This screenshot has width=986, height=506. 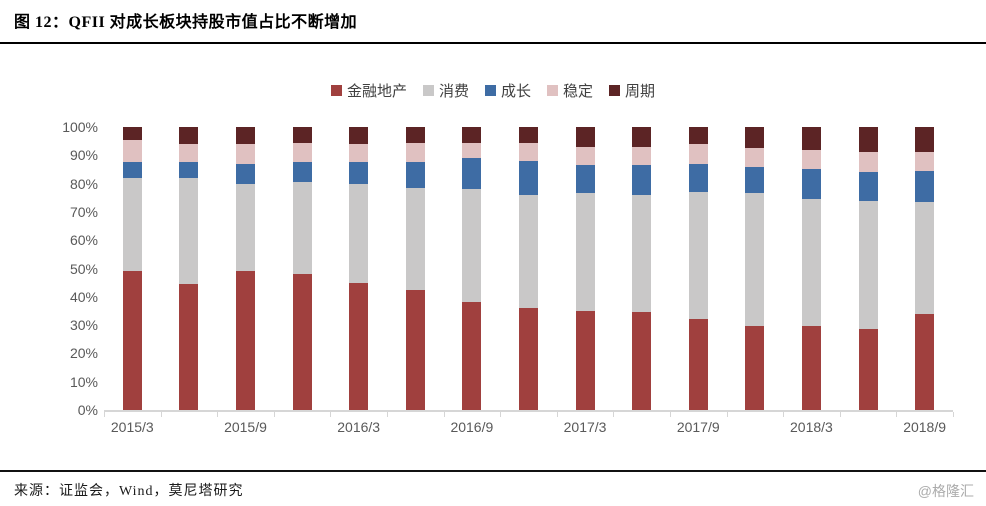 I want to click on stacked-bar-2018/9, so click(x=925, y=268).